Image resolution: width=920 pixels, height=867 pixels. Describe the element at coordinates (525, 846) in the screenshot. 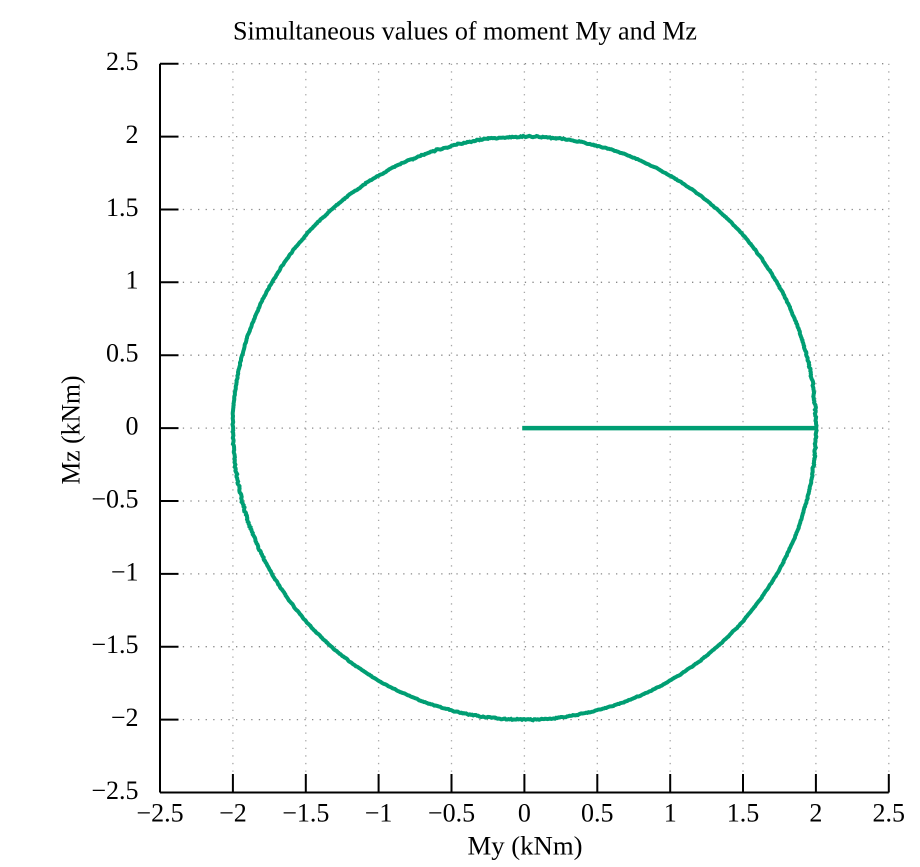

I see `svg-text: My (kNm)` at that location.